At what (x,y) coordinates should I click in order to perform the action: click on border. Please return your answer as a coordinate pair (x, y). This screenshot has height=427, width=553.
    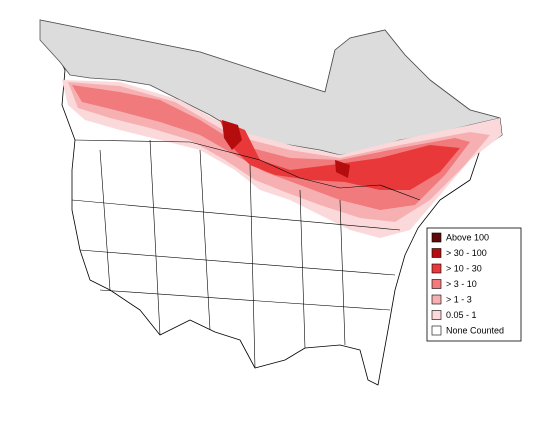
    Looking at the image, I should click on (247, 170).